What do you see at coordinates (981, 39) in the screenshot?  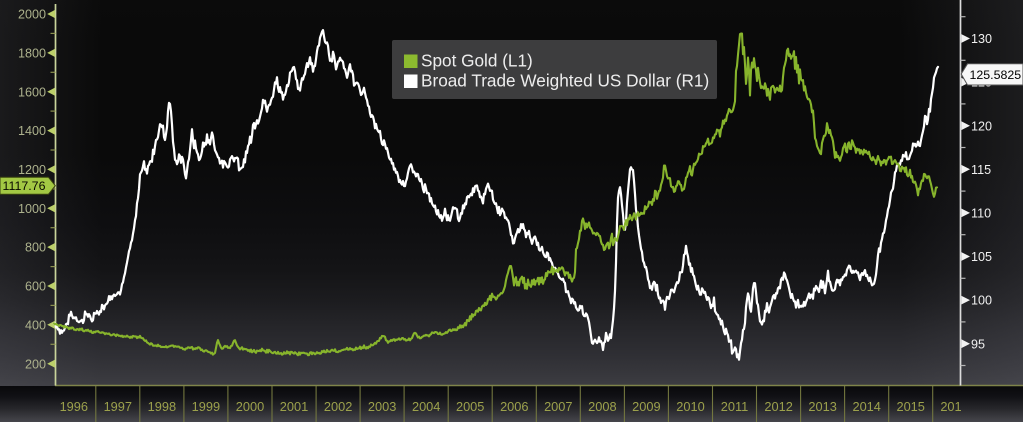 I see `svg-text: 130` at bounding box center [981, 39].